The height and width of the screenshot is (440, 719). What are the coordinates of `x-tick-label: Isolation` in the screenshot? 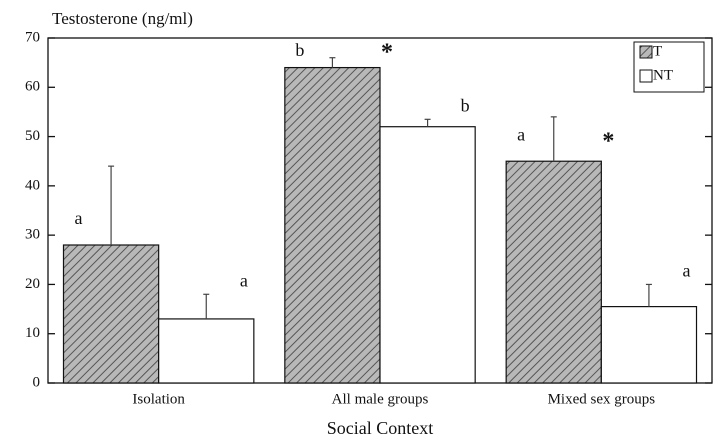 It's located at (158, 399).